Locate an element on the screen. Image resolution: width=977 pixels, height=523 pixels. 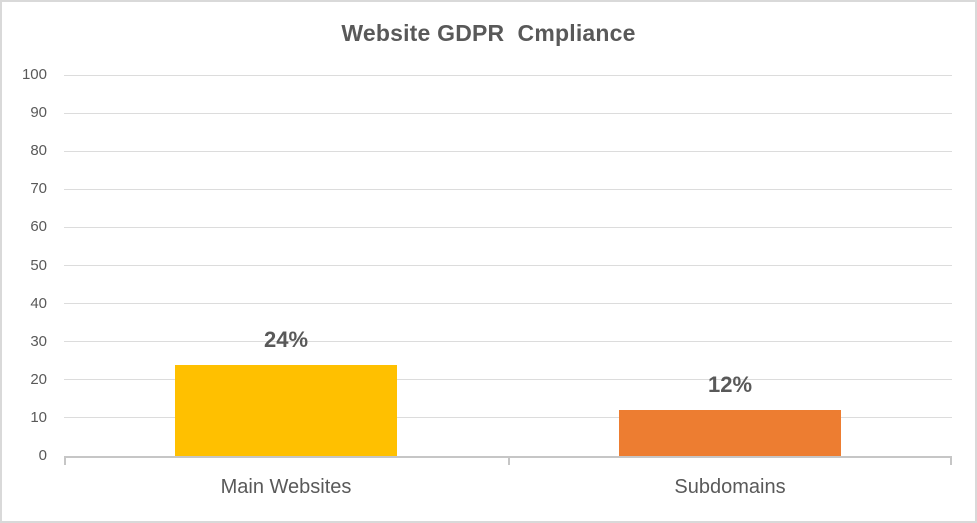
y-axis-tick-label: 90 is located at coordinates (38, 113).